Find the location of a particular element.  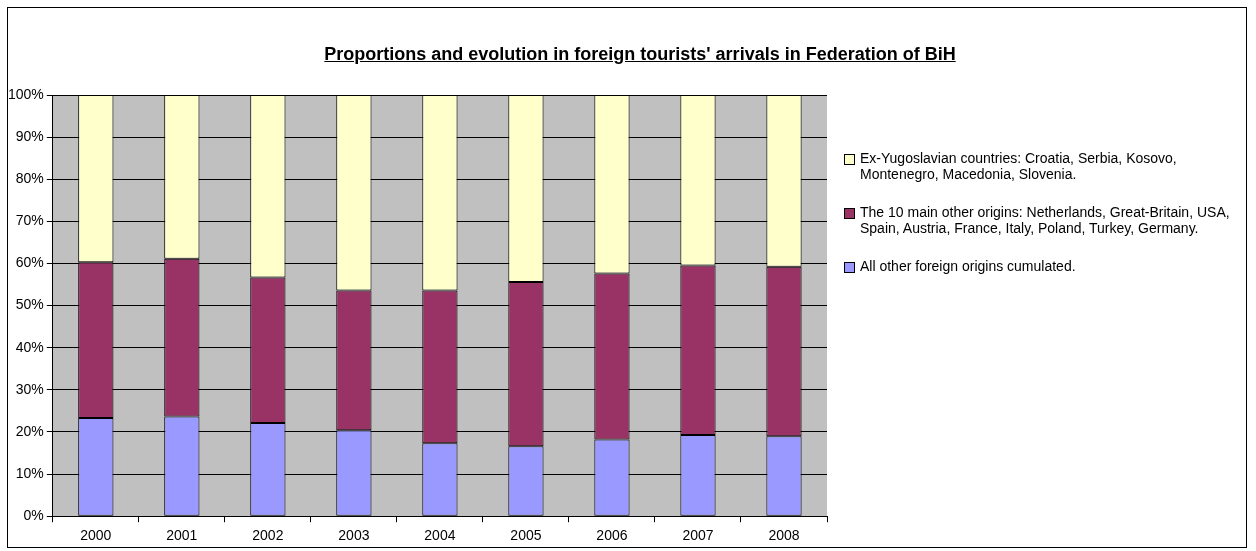

x-tick-label: 2000 is located at coordinates (96, 535).